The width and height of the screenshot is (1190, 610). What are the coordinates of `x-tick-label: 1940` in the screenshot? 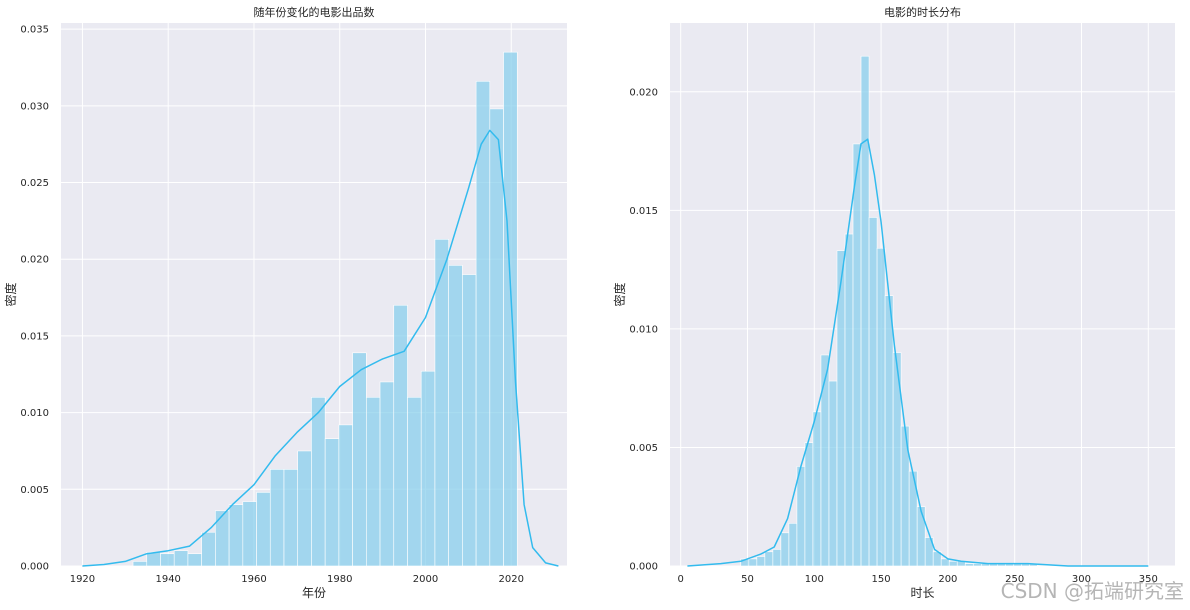 It's located at (167, 579).